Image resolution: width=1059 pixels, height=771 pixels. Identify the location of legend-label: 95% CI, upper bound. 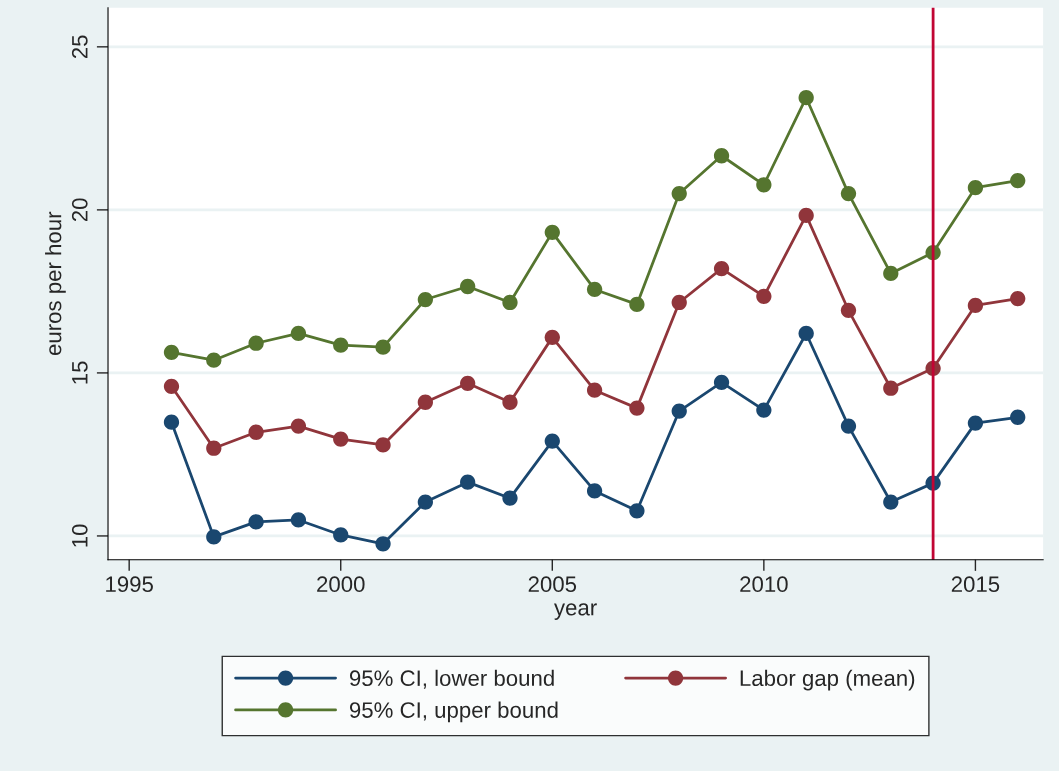
(453, 712).